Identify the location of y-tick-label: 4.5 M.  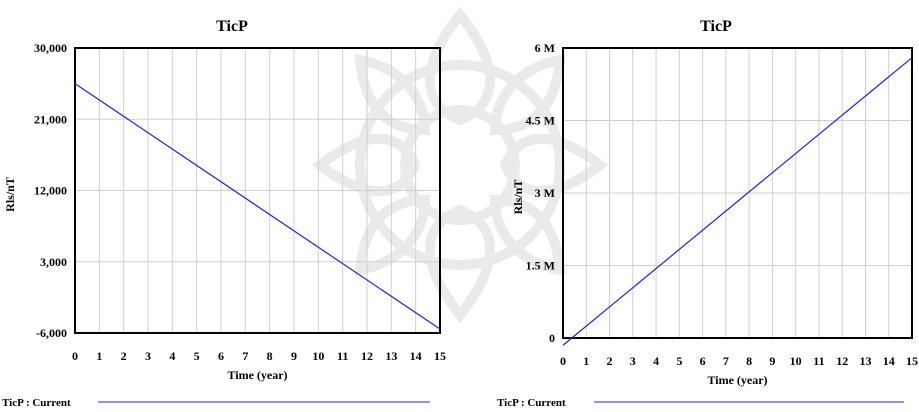
(540, 121).